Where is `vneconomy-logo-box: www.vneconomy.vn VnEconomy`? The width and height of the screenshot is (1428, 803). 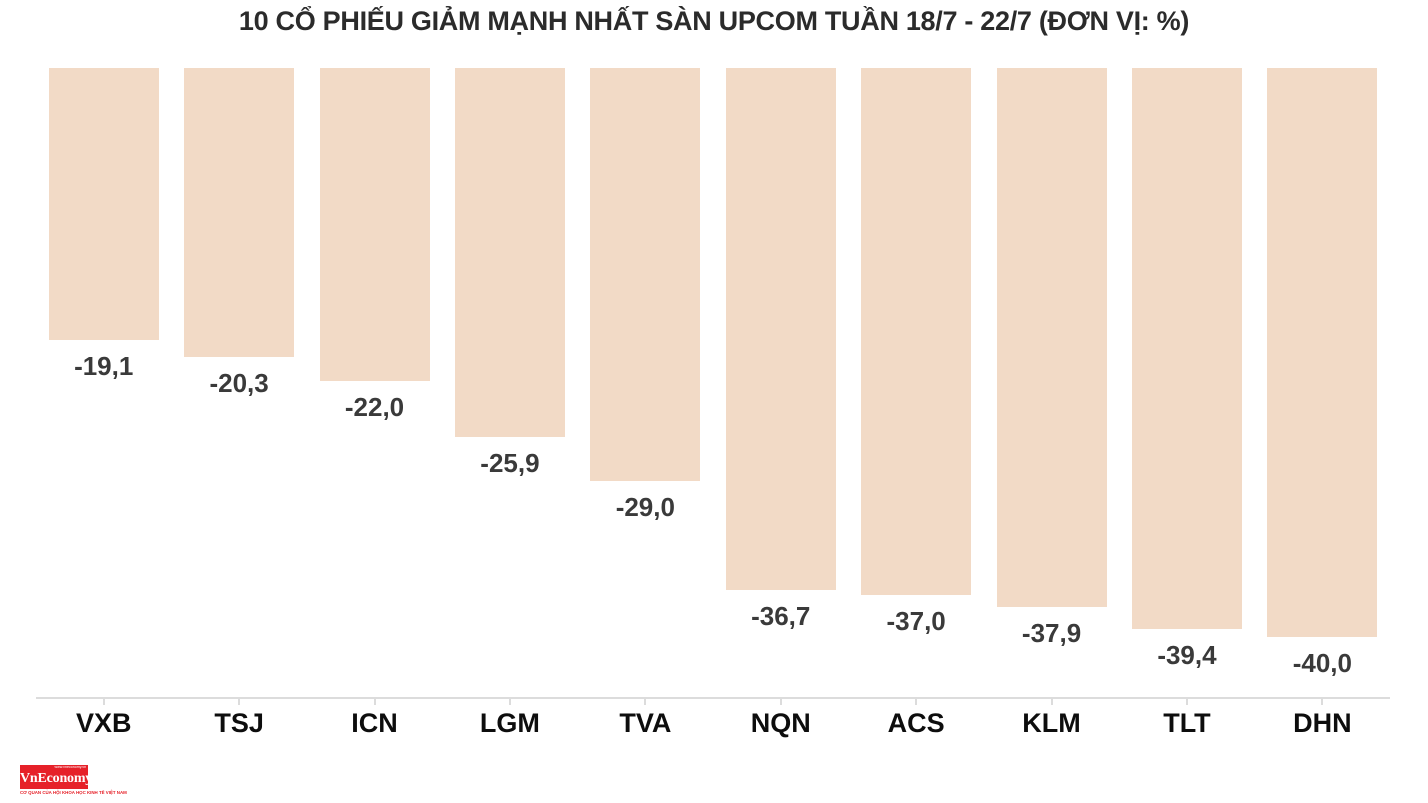
vneconomy-logo-box: www.vneconomy.vn VnEconomy is located at coordinates (56, 777).